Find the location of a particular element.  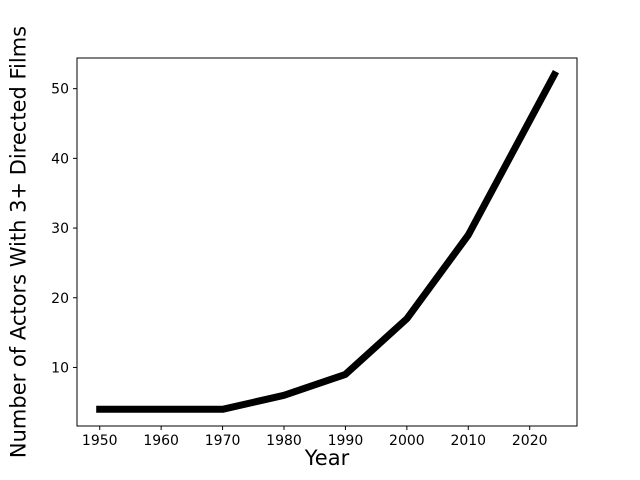

x-tick-label: 2010 is located at coordinates (468, 441).